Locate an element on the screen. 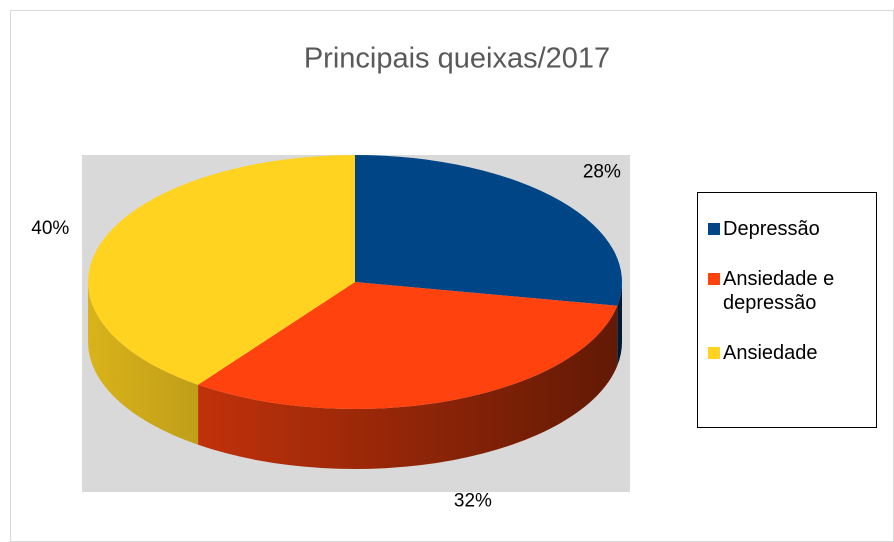  legend-label: Ansiedade e depressão is located at coordinates (779, 291).